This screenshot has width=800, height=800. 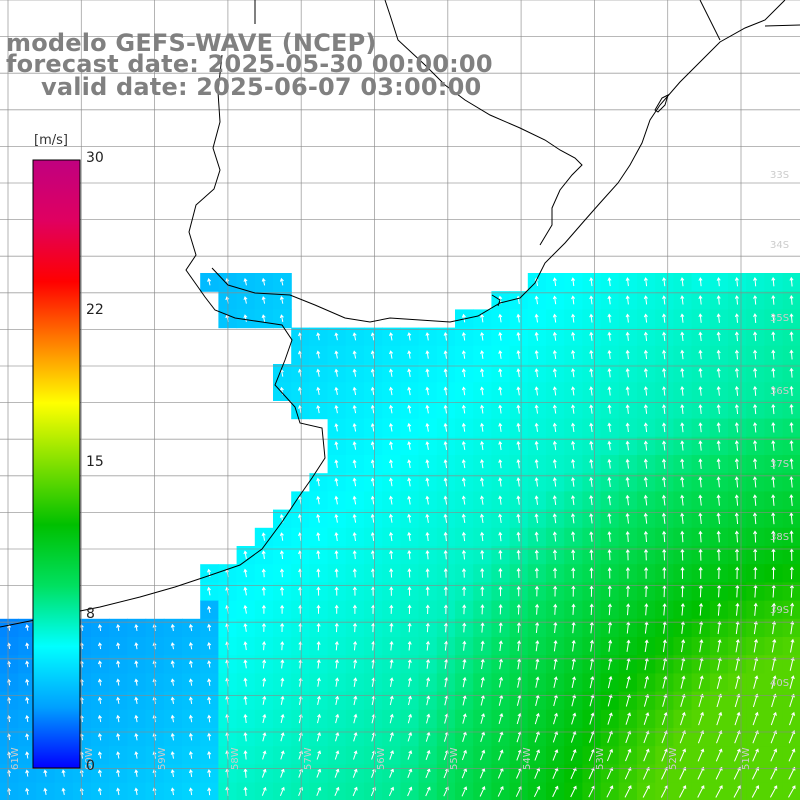 I want to click on lon-label: 59W, so click(x=162, y=758).